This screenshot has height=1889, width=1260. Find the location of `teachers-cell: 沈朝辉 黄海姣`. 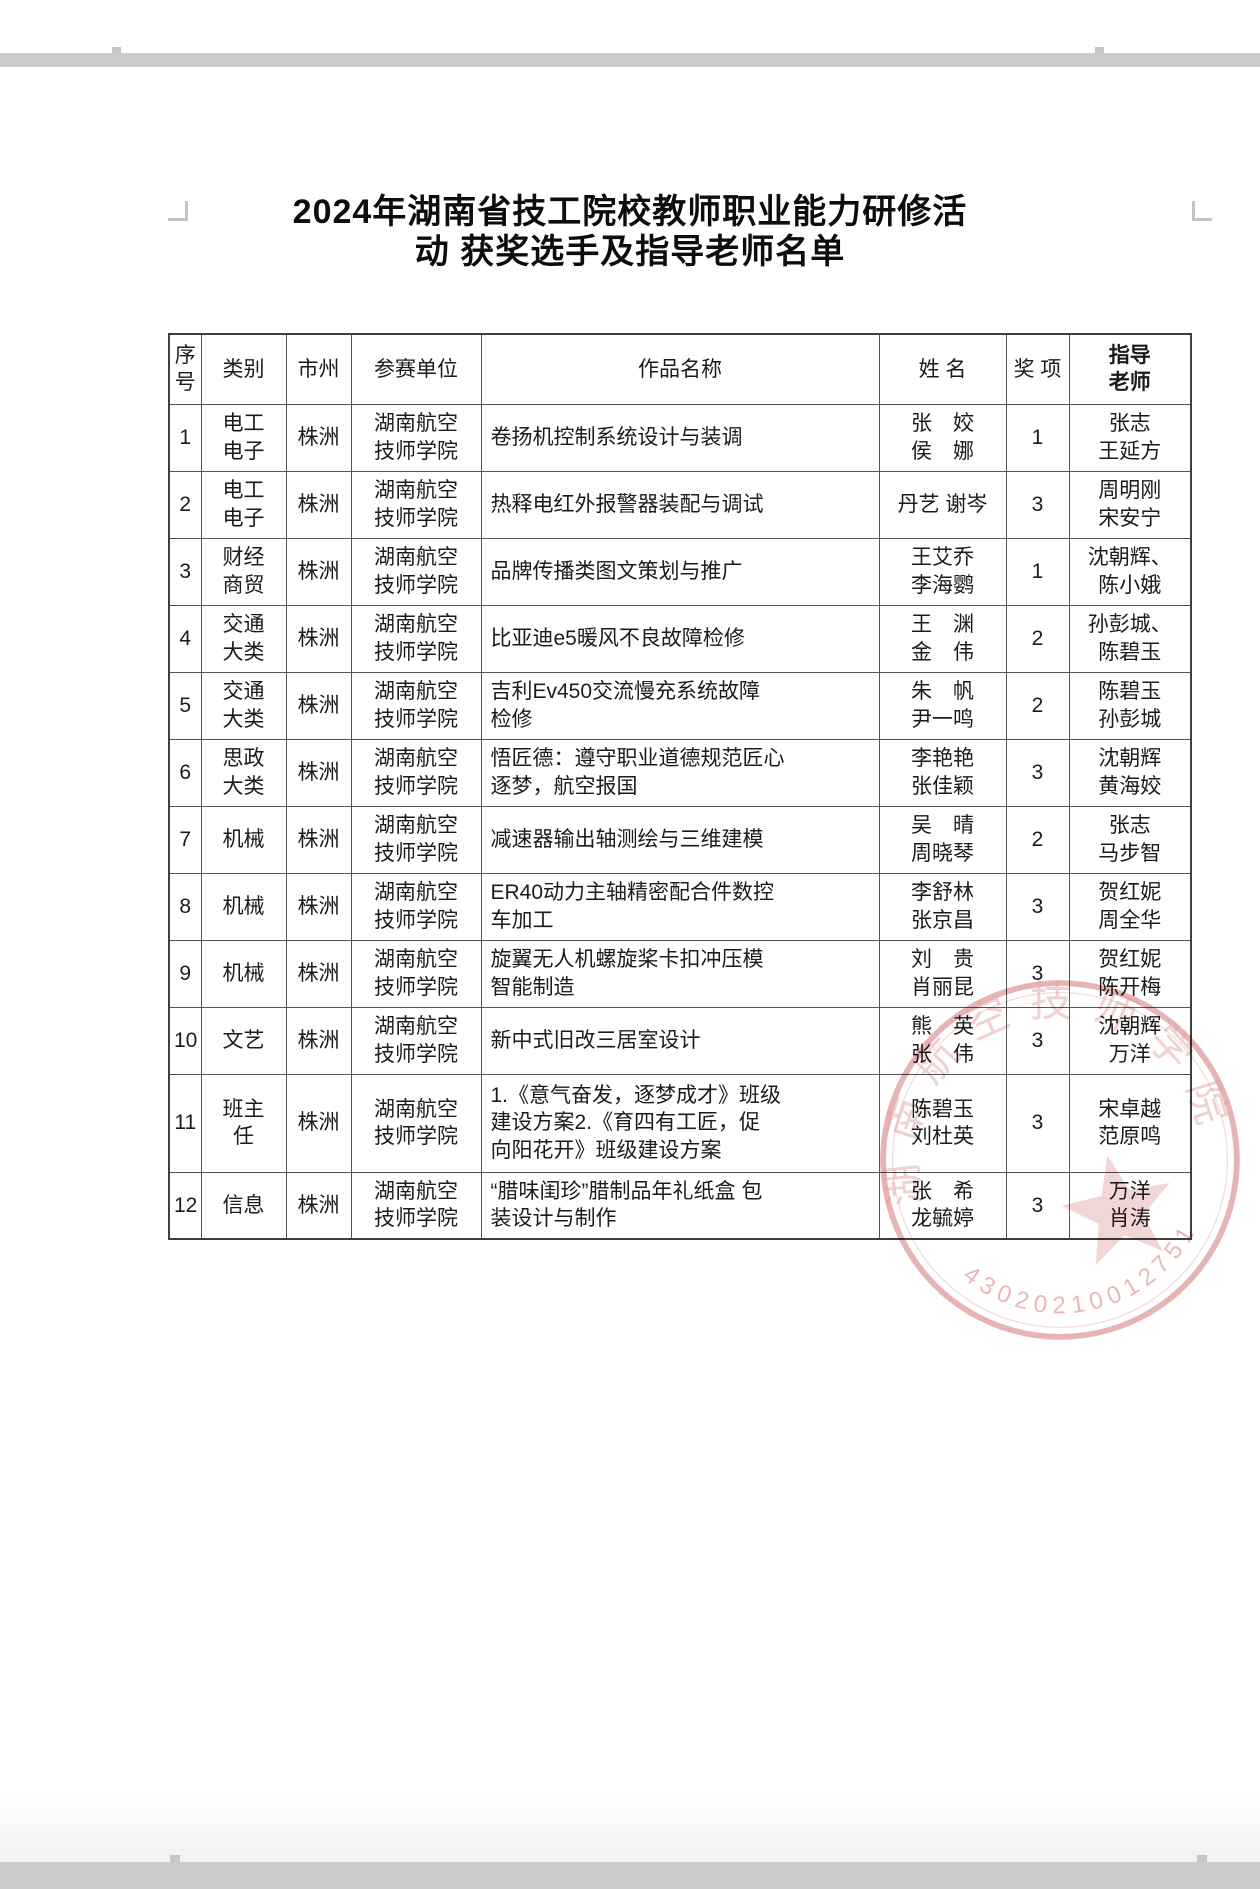

teachers-cell: 沈朝辉 黄海姣 is located at coordinates (1130, 772).